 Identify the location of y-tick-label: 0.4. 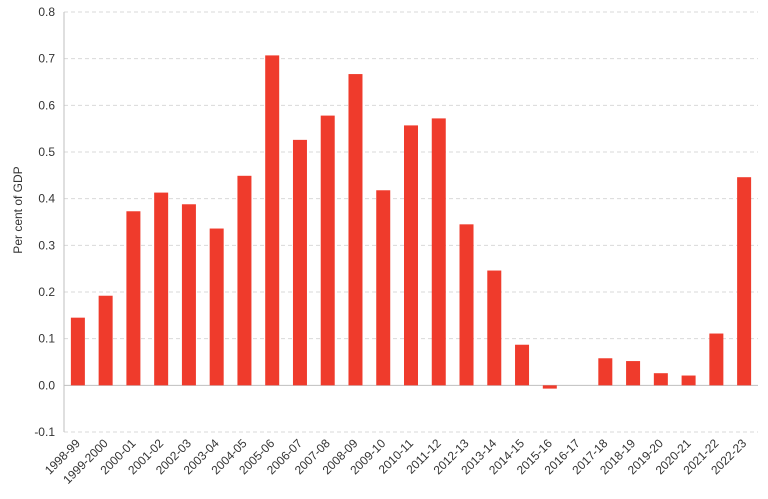
(46, 199).